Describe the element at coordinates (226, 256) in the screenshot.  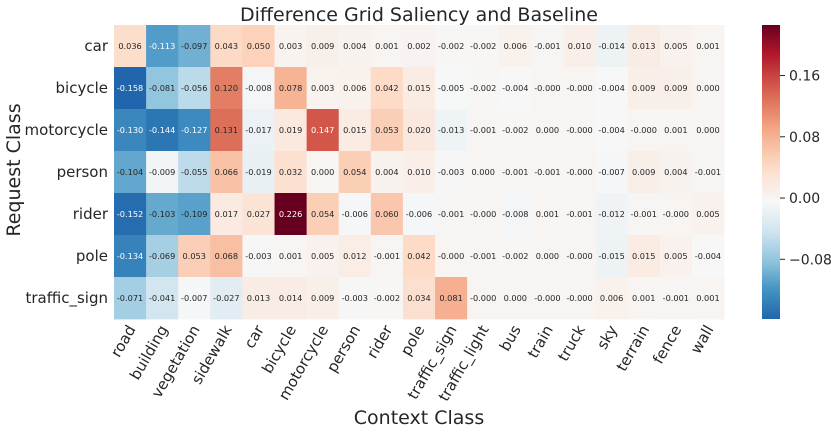
I see `cell-value-label: 0.068` at that location.